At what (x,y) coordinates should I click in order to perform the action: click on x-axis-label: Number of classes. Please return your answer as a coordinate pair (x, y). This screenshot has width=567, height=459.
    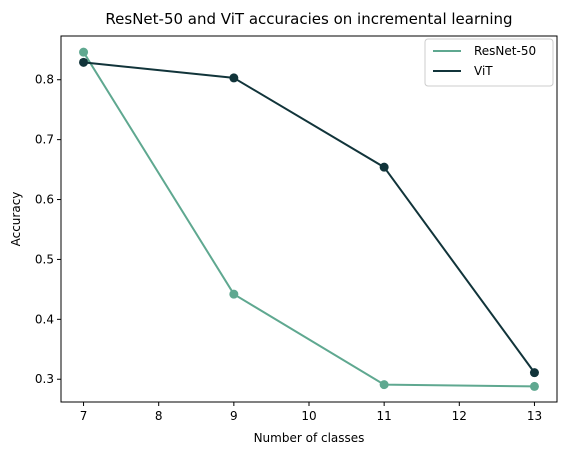
    Looking at the image, I should click on (309, 438).